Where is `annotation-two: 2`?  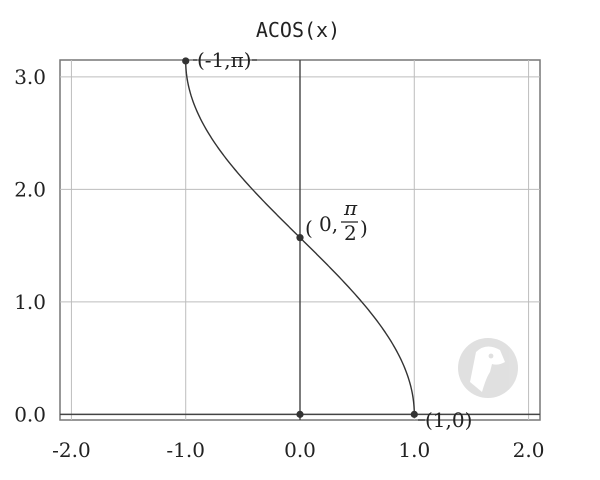
annotation-two: 2 is located at coordinates (350, 233).